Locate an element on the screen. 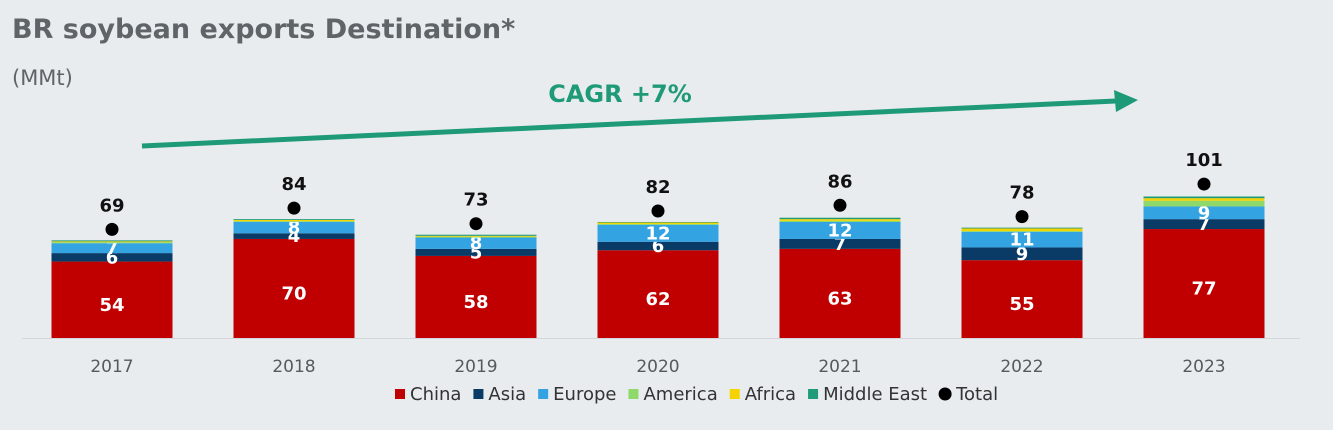 The height and width of the screenshot is (430, 1333). bar-segment-europe-2021 is located at coordinates (840, 230).